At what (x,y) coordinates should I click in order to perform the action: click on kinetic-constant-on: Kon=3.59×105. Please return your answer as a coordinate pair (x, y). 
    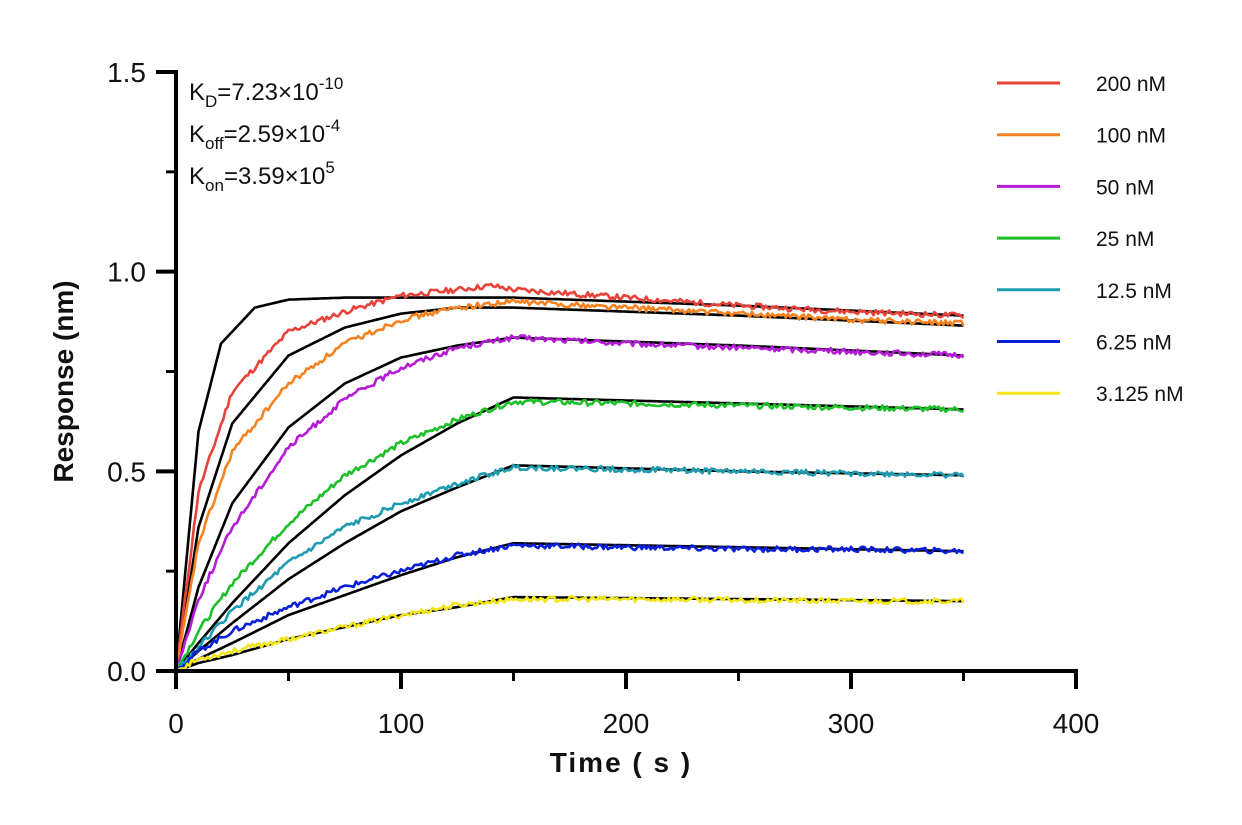
    Looking at the image, I should click on (262, 176).